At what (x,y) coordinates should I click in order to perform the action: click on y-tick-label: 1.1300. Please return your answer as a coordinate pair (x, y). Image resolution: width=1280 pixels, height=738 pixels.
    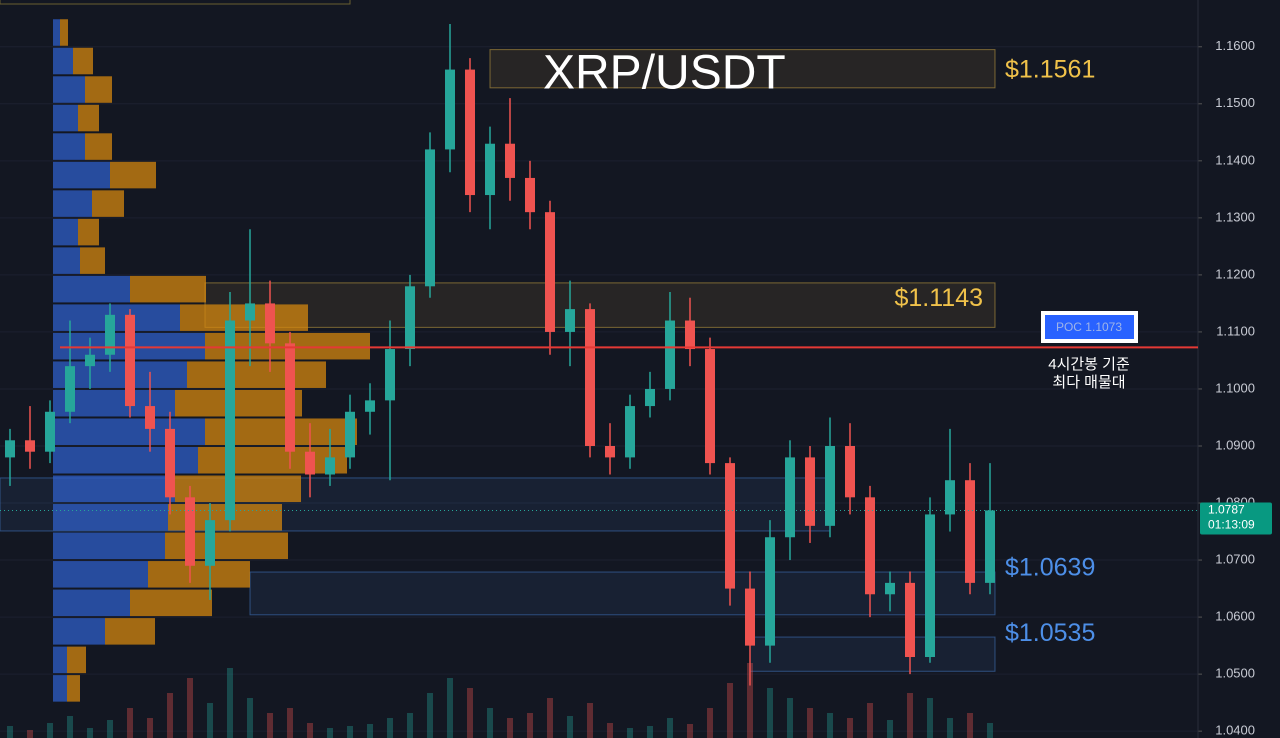
    Looking at the image, I should click on (1235, 216).